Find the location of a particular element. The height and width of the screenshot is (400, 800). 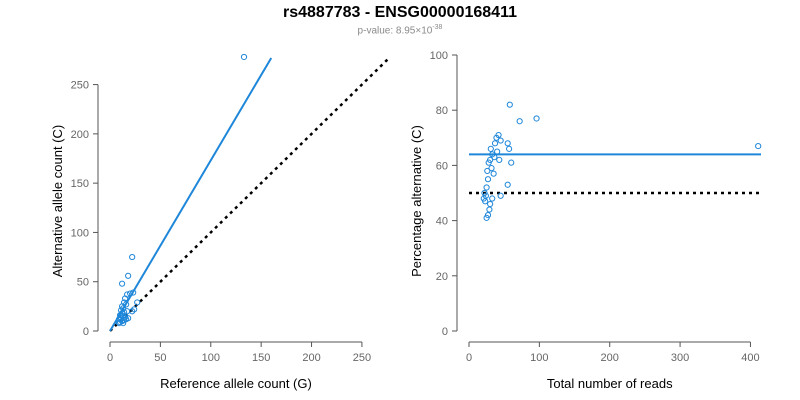

plot2-y-tick-label: 0 is located at coordinates (445, 332).